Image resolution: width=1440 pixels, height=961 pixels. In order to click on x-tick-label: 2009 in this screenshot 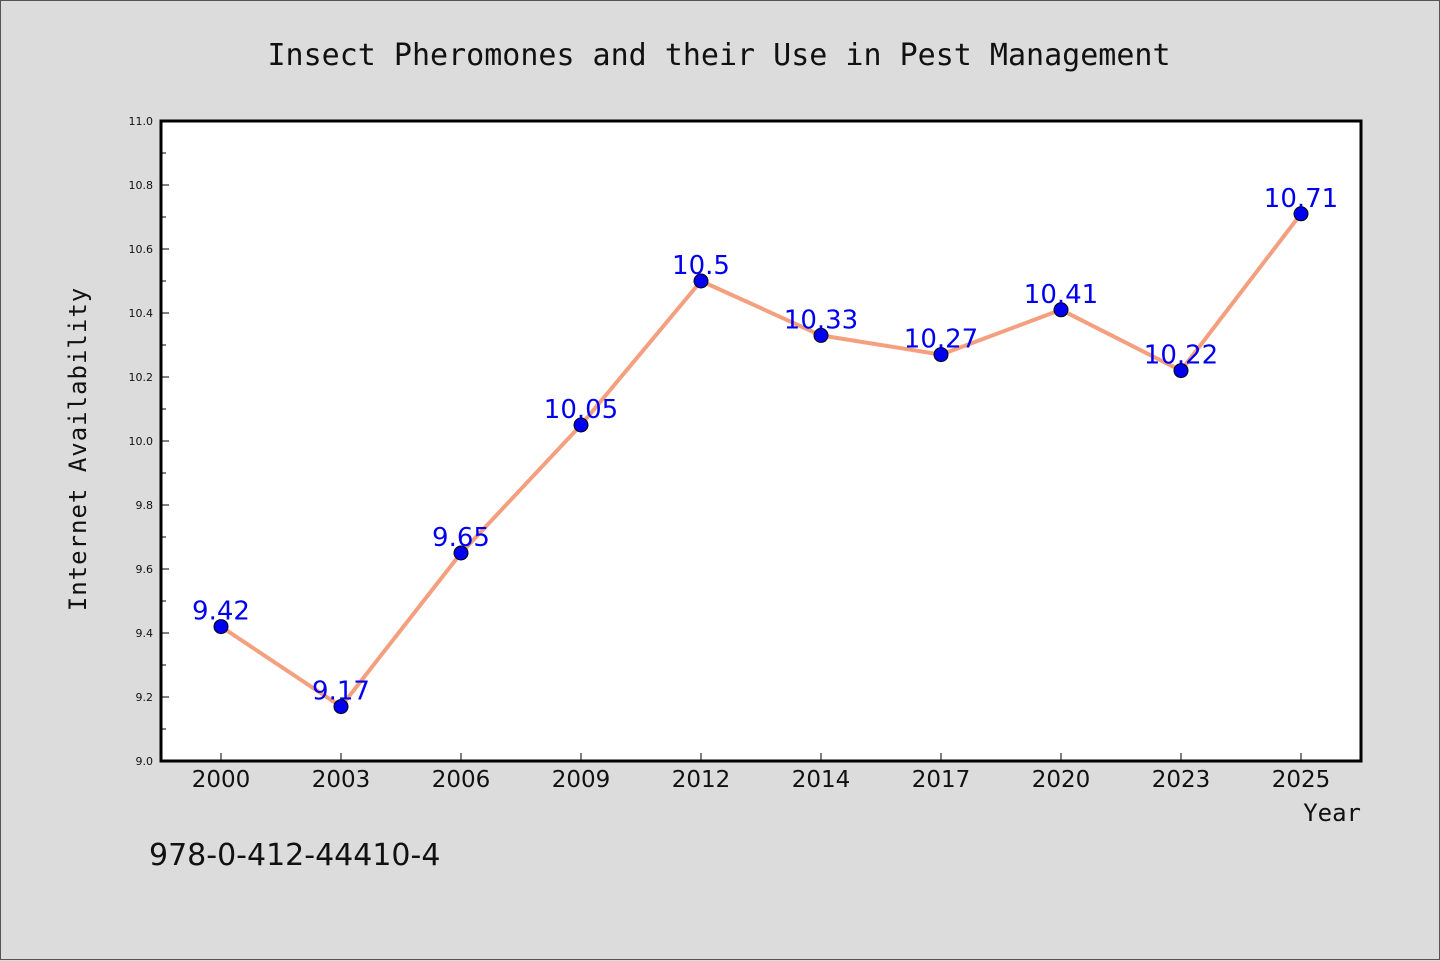, I will do `click(581, 780)`.